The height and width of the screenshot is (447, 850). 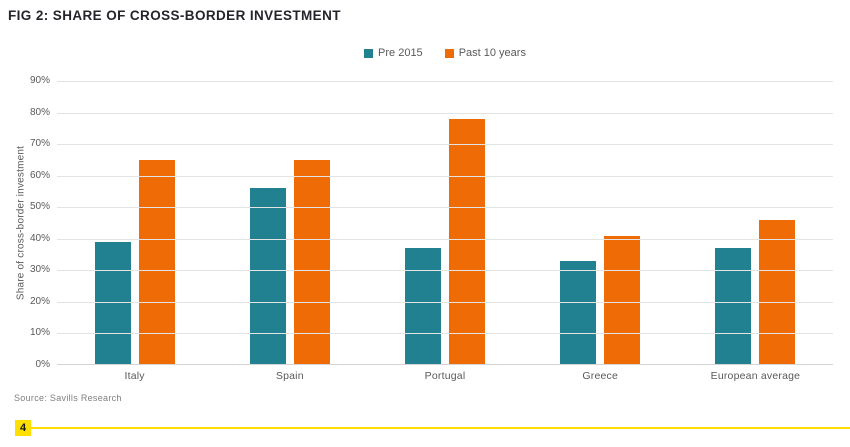 I want to click on x-axis-labels: Italy Spain Portugal Greece European average, so click(x=445, y=376).